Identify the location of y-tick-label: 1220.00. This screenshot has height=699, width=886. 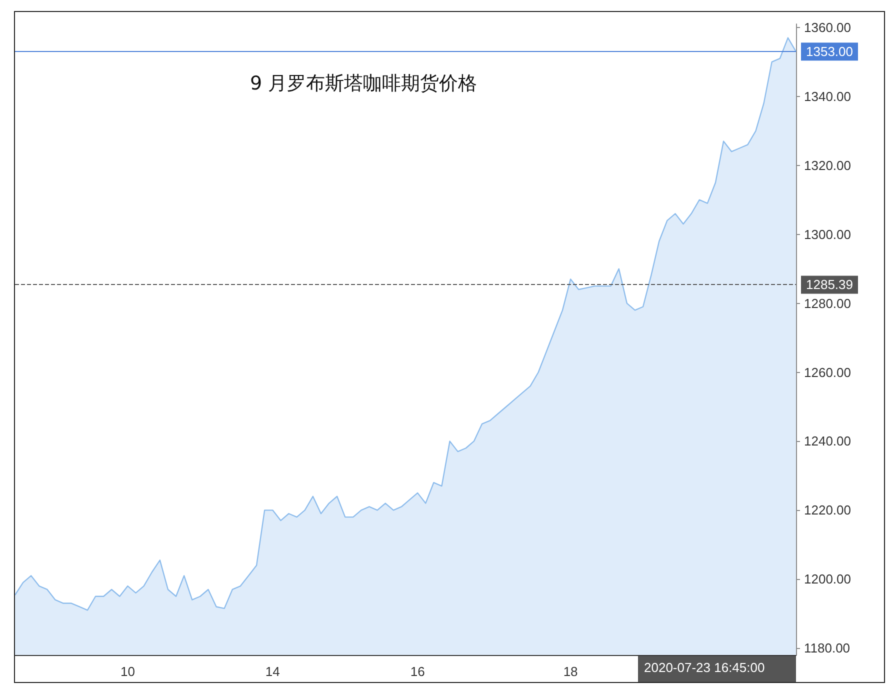
(827, 510).